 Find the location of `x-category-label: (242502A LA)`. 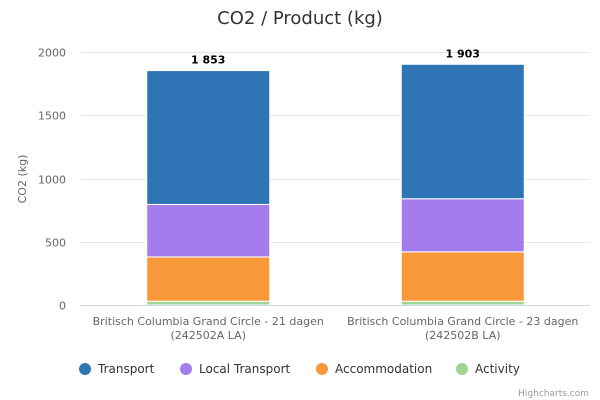

x-category-label: (242502A LA) is located at coordinates (208, 335).